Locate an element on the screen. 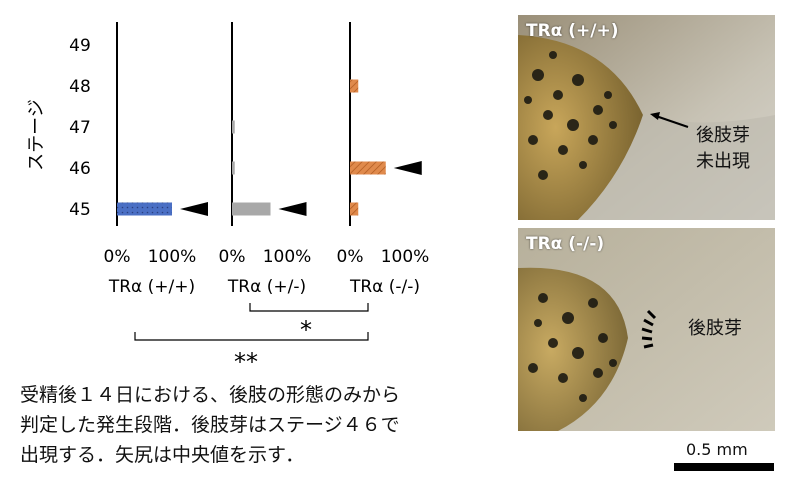 The image size is (802, 491). panel-genotype-label: TRα (+/-) is located at coordinates (266, 287).